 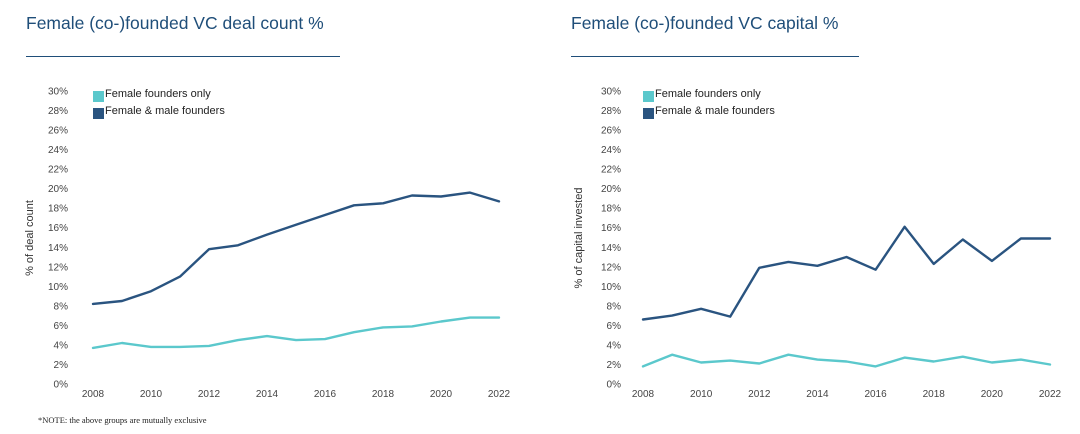 What do you see at coordinates (175, 23) in the screenshot?
I see `chart-title: Female (co-)founded VC deal count %` at bounding box center [175, 23].